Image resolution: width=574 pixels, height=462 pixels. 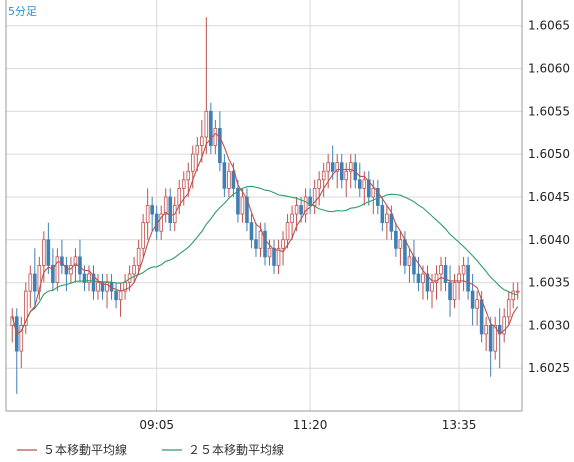 I want to click on y-tick-label: 1.6045, so click(x=549, y=197).